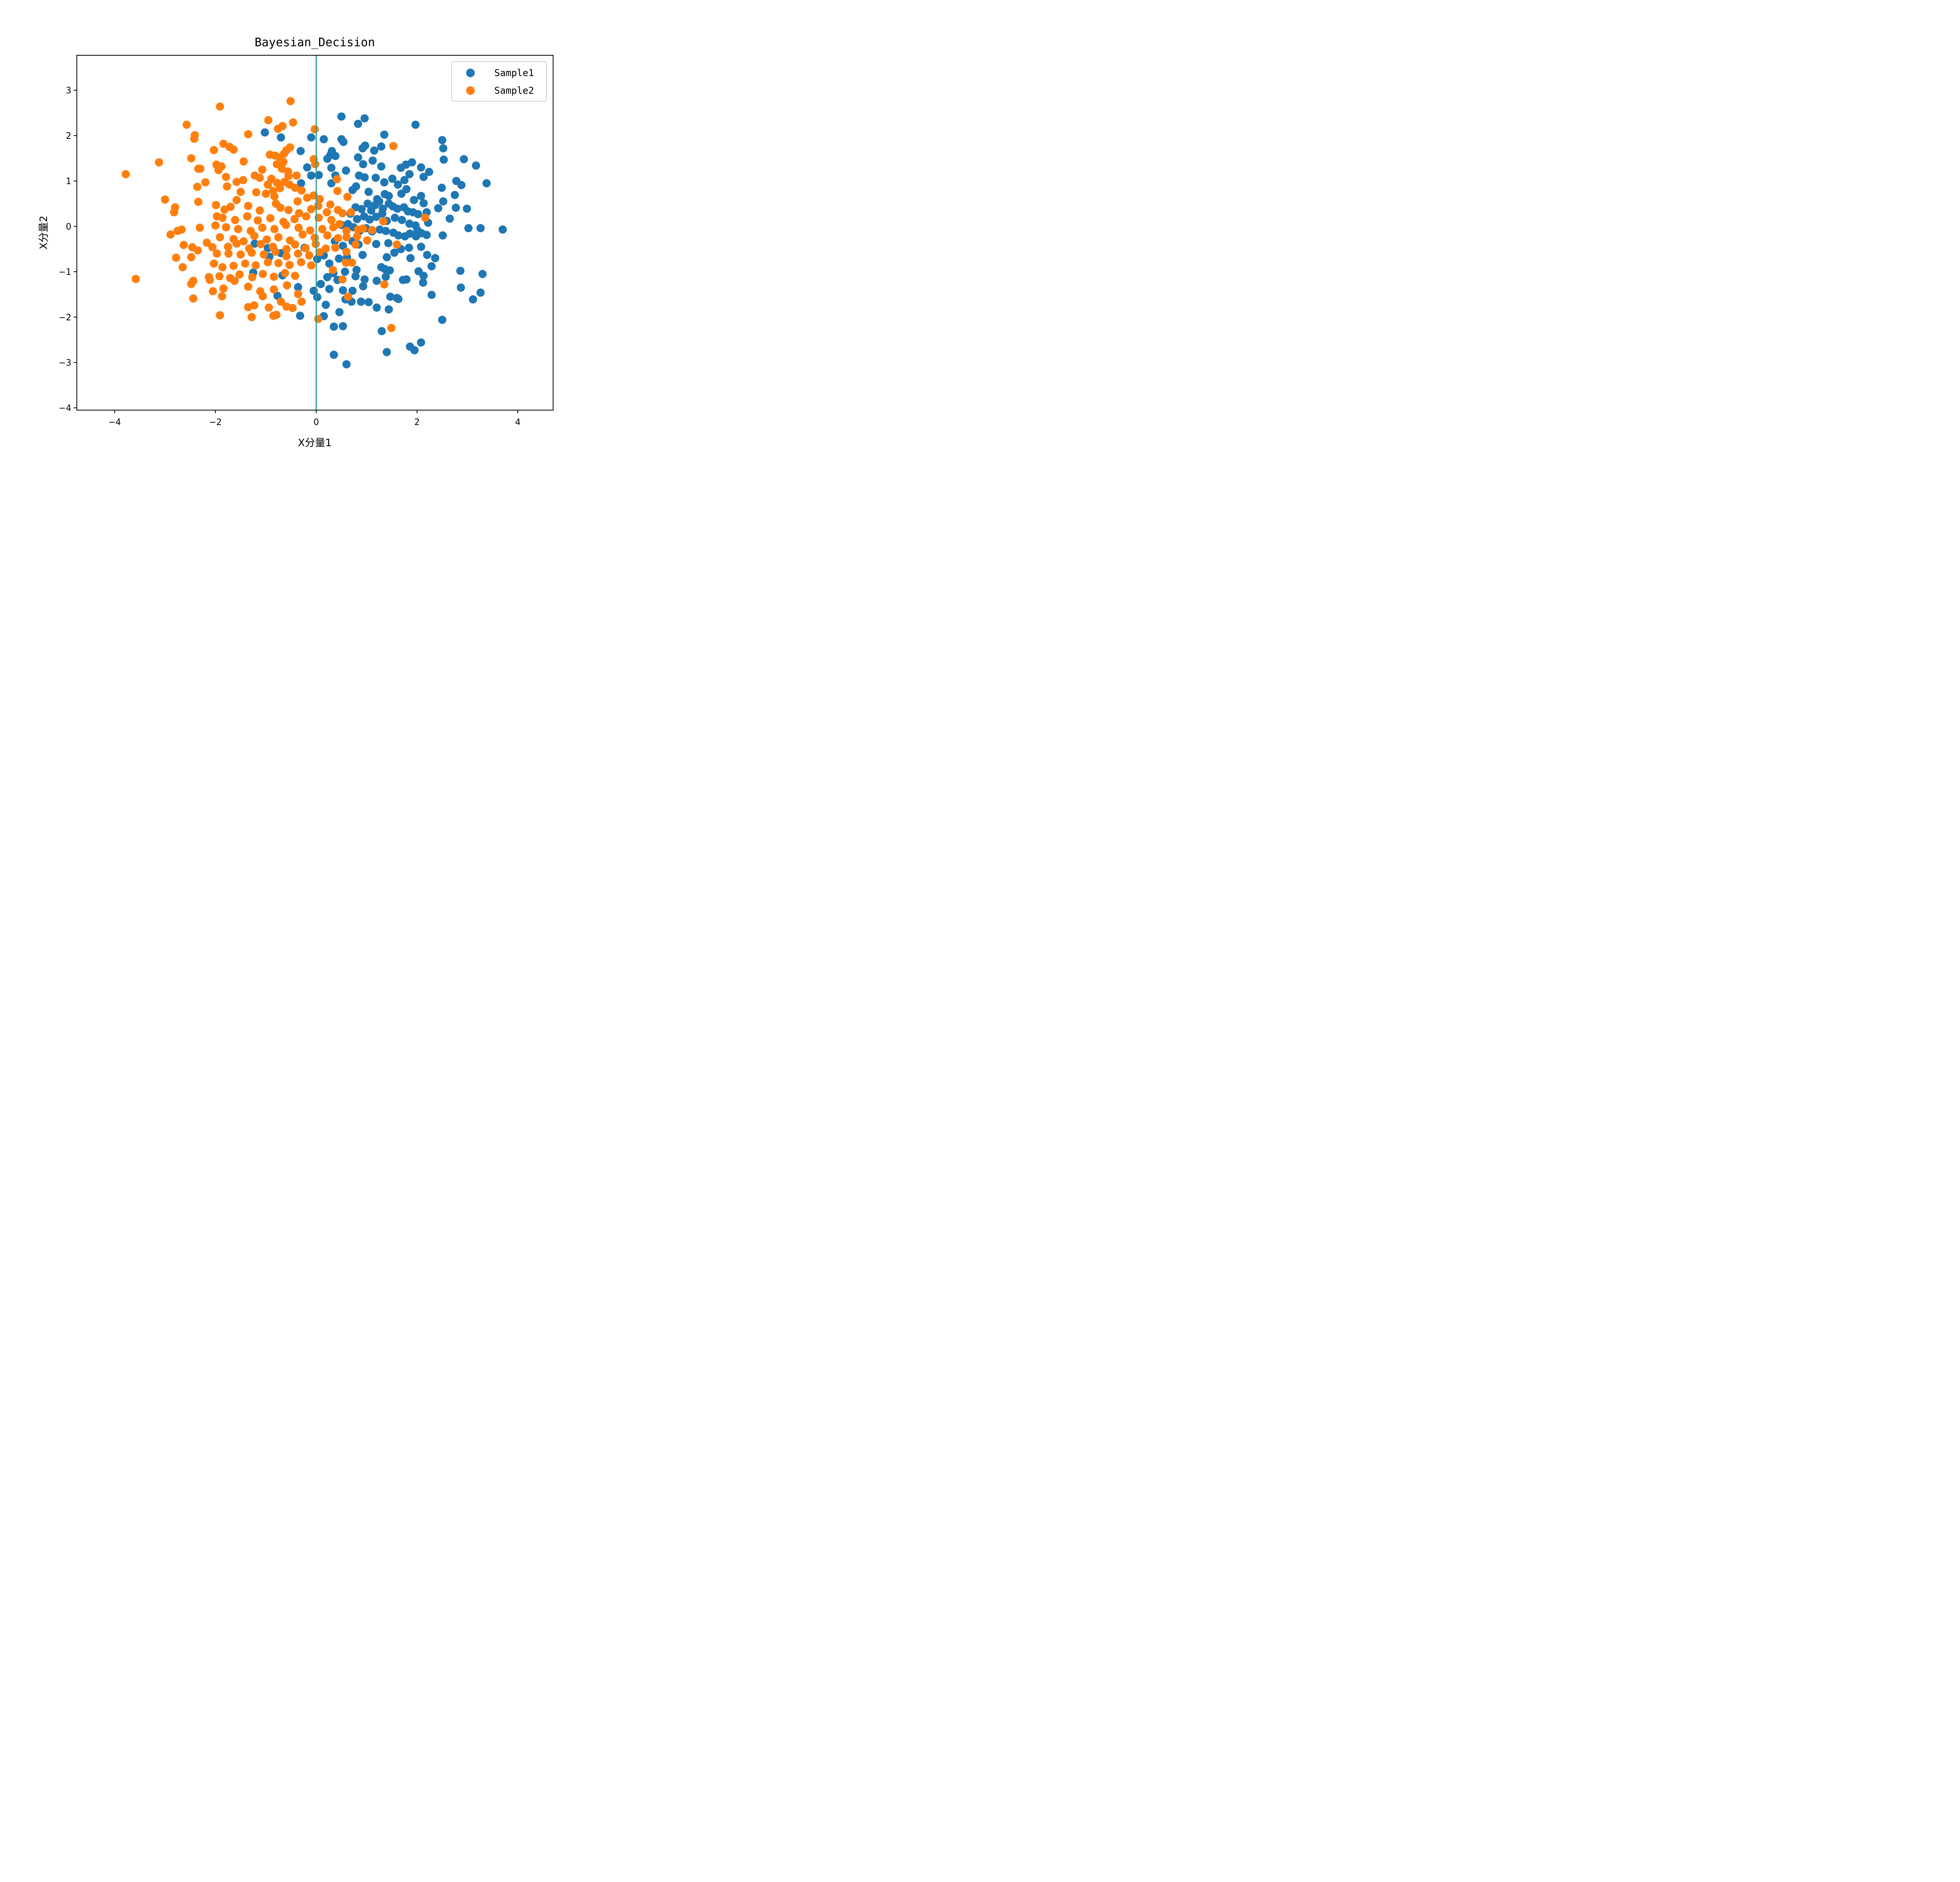  What do you see at coordinates (518, 422) in the screenshot?
I see `x-tick-label: 4` at bounding box center [518, 422].